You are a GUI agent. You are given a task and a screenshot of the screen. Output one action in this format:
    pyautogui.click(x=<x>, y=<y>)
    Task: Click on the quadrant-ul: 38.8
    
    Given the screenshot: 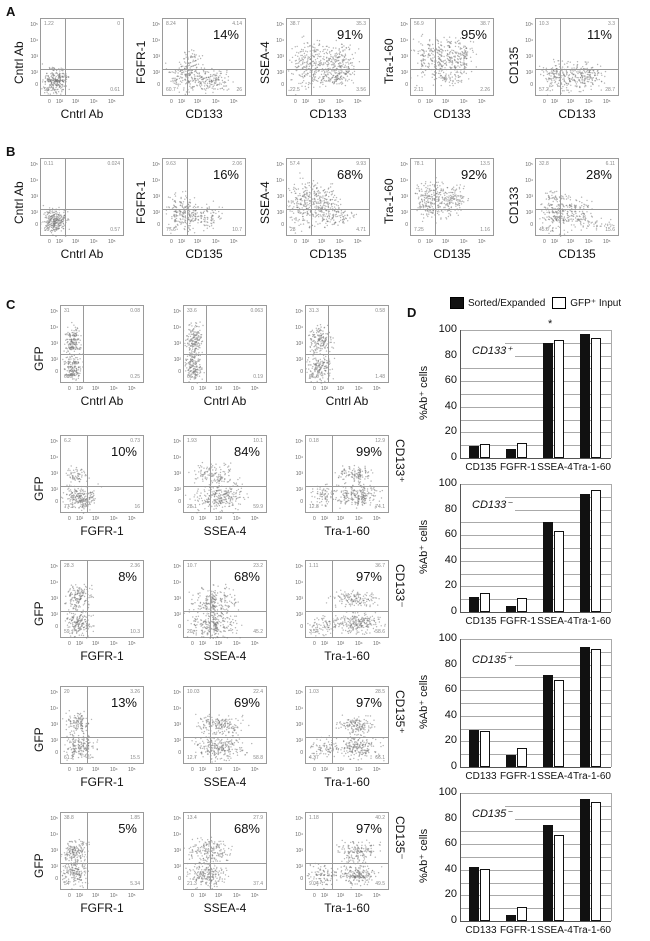 What is the action you would take?
    pyautogui.click(x=69, y=818)
    